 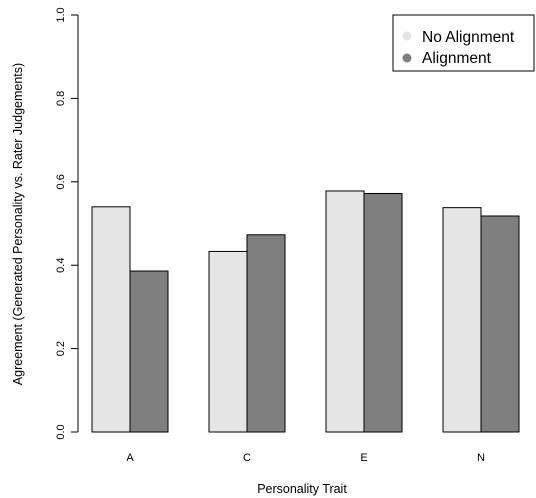 I want to click on x-tick-label: N, so click(x=481, y=458).